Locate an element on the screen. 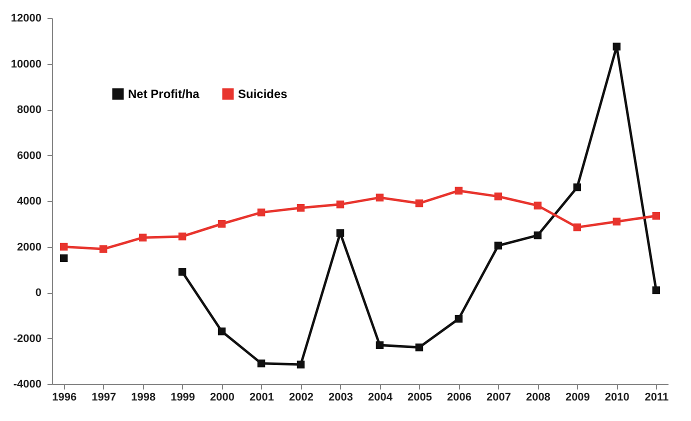 The width and height of the screenshot is (691, 421). x-tick-label: 2011 is located at coordinates (656, 398).